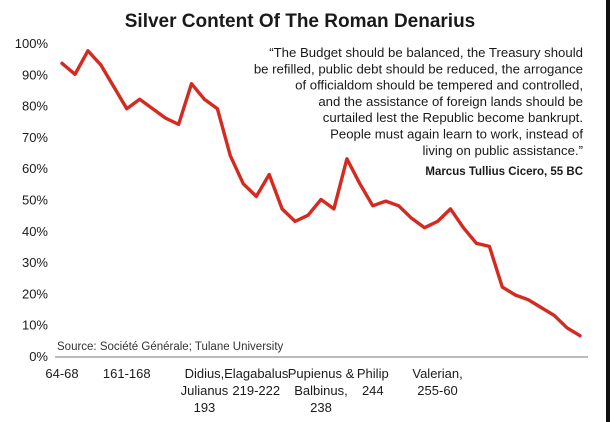 The height and width of the screenshot is (422, 610). Describe the element at coordinates (373, 382) in the screenshot. I see `x-tick-label: Philip 244` at that location.